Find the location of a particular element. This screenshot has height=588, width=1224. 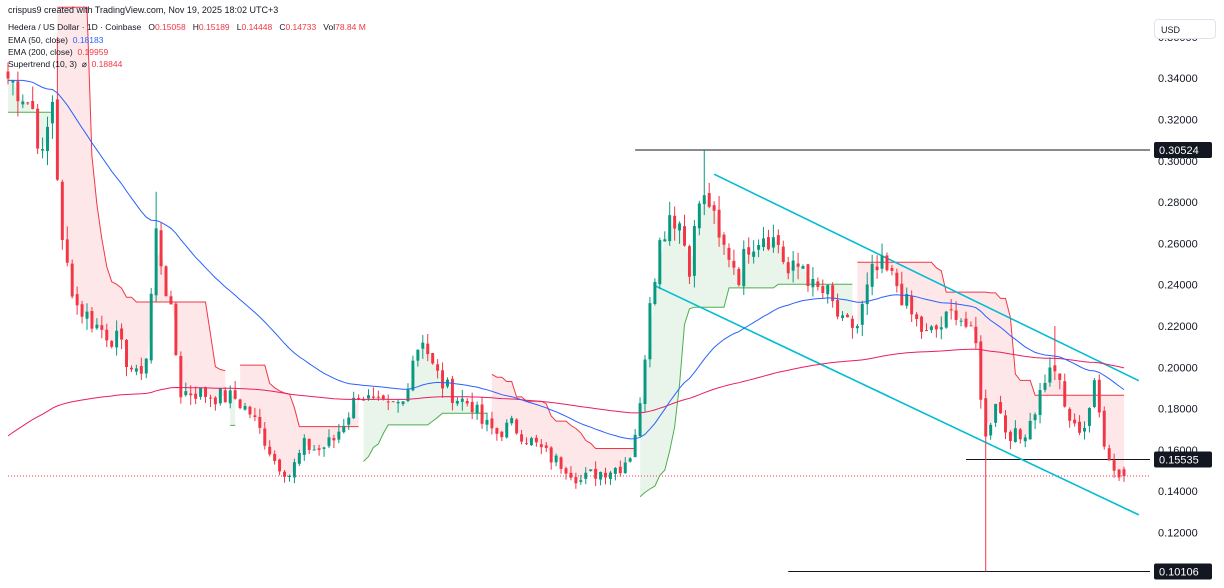

close-value: 0.14733 is located at coordinates (301, 27).